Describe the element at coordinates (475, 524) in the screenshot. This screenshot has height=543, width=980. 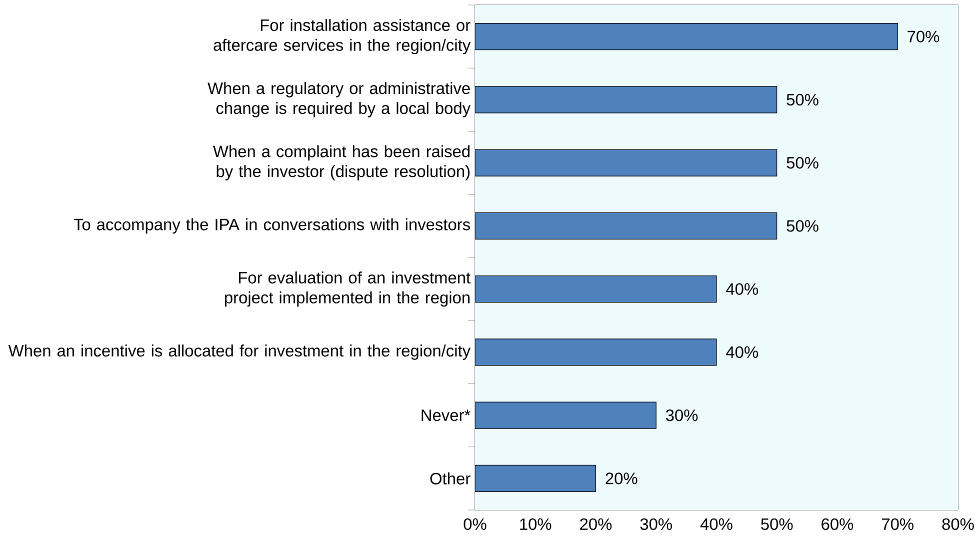
I see `x-tick-label: 0%` at that location.